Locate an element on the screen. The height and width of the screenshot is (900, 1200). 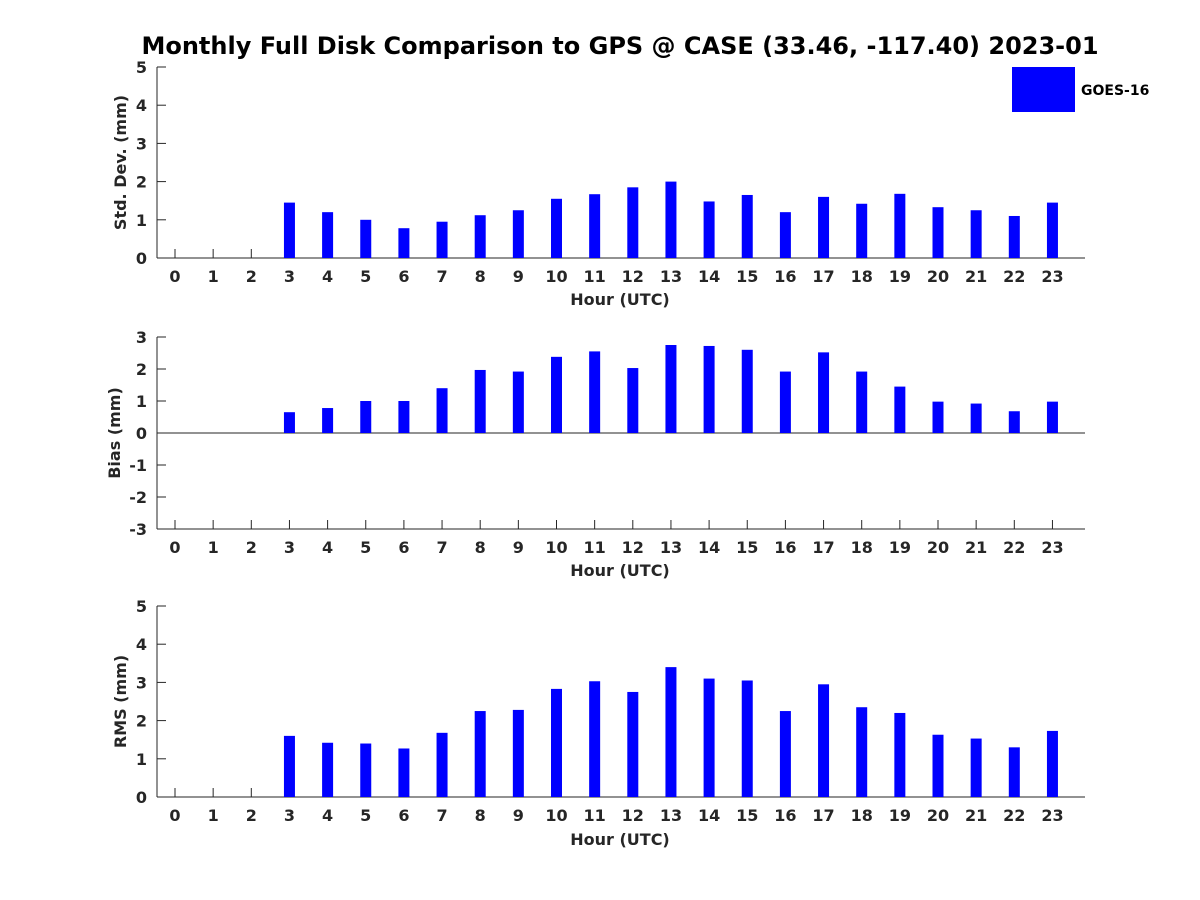
y-tick-label: -1 is located at coordinates (138, 465).